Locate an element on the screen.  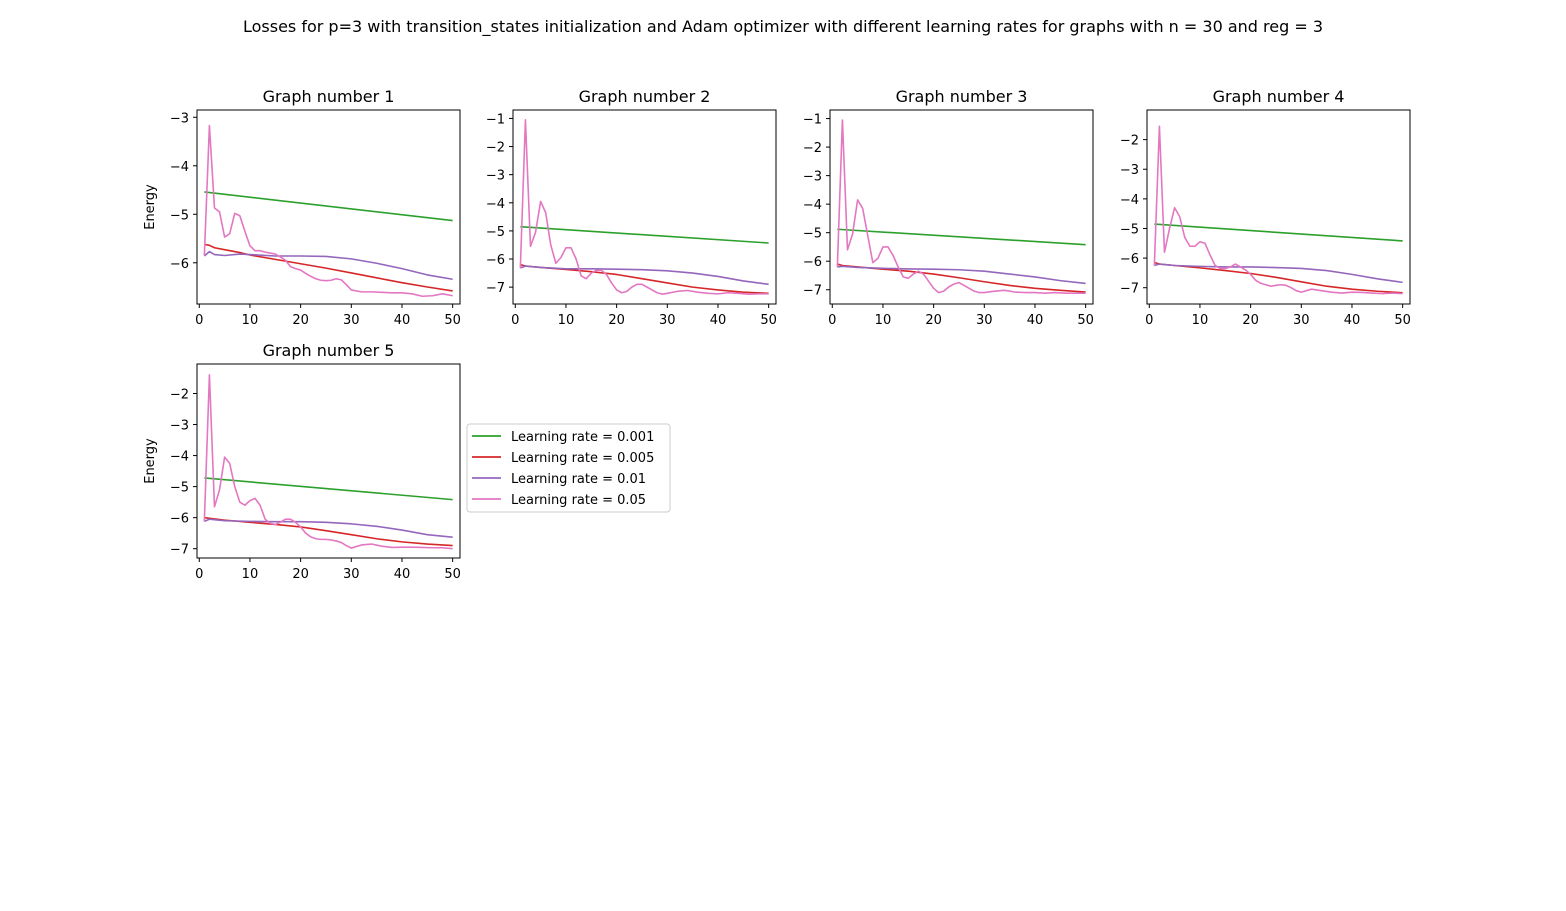
legend-frame is located at coordinates (568, 468).